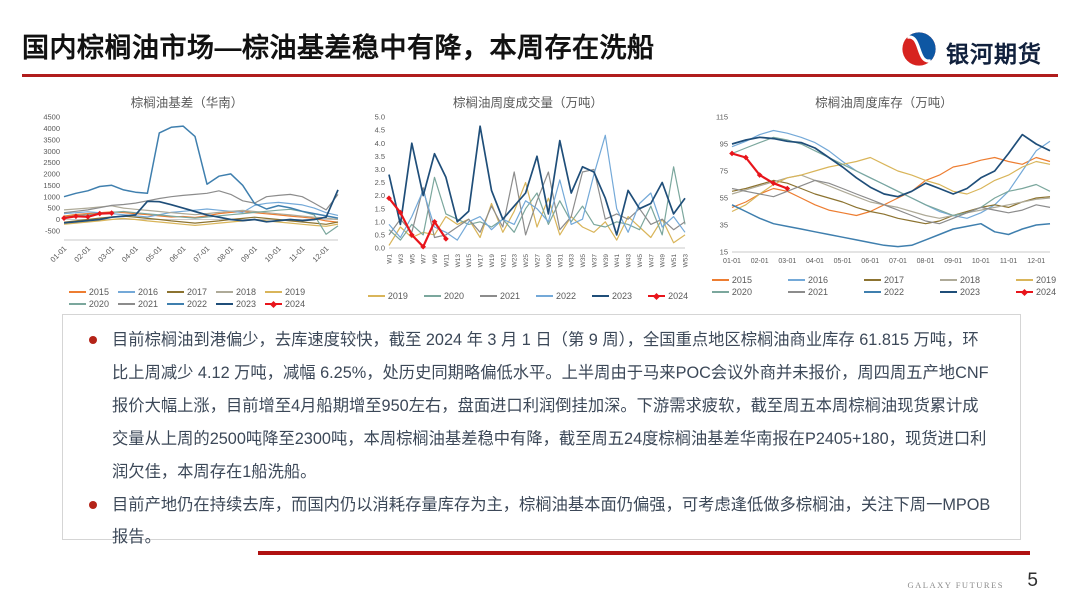 The width and height of the screenshot is (1080, 608). Describe the element at coordinates (51, 162) in the screenshot. I see `svg-text: 2500` at that location.